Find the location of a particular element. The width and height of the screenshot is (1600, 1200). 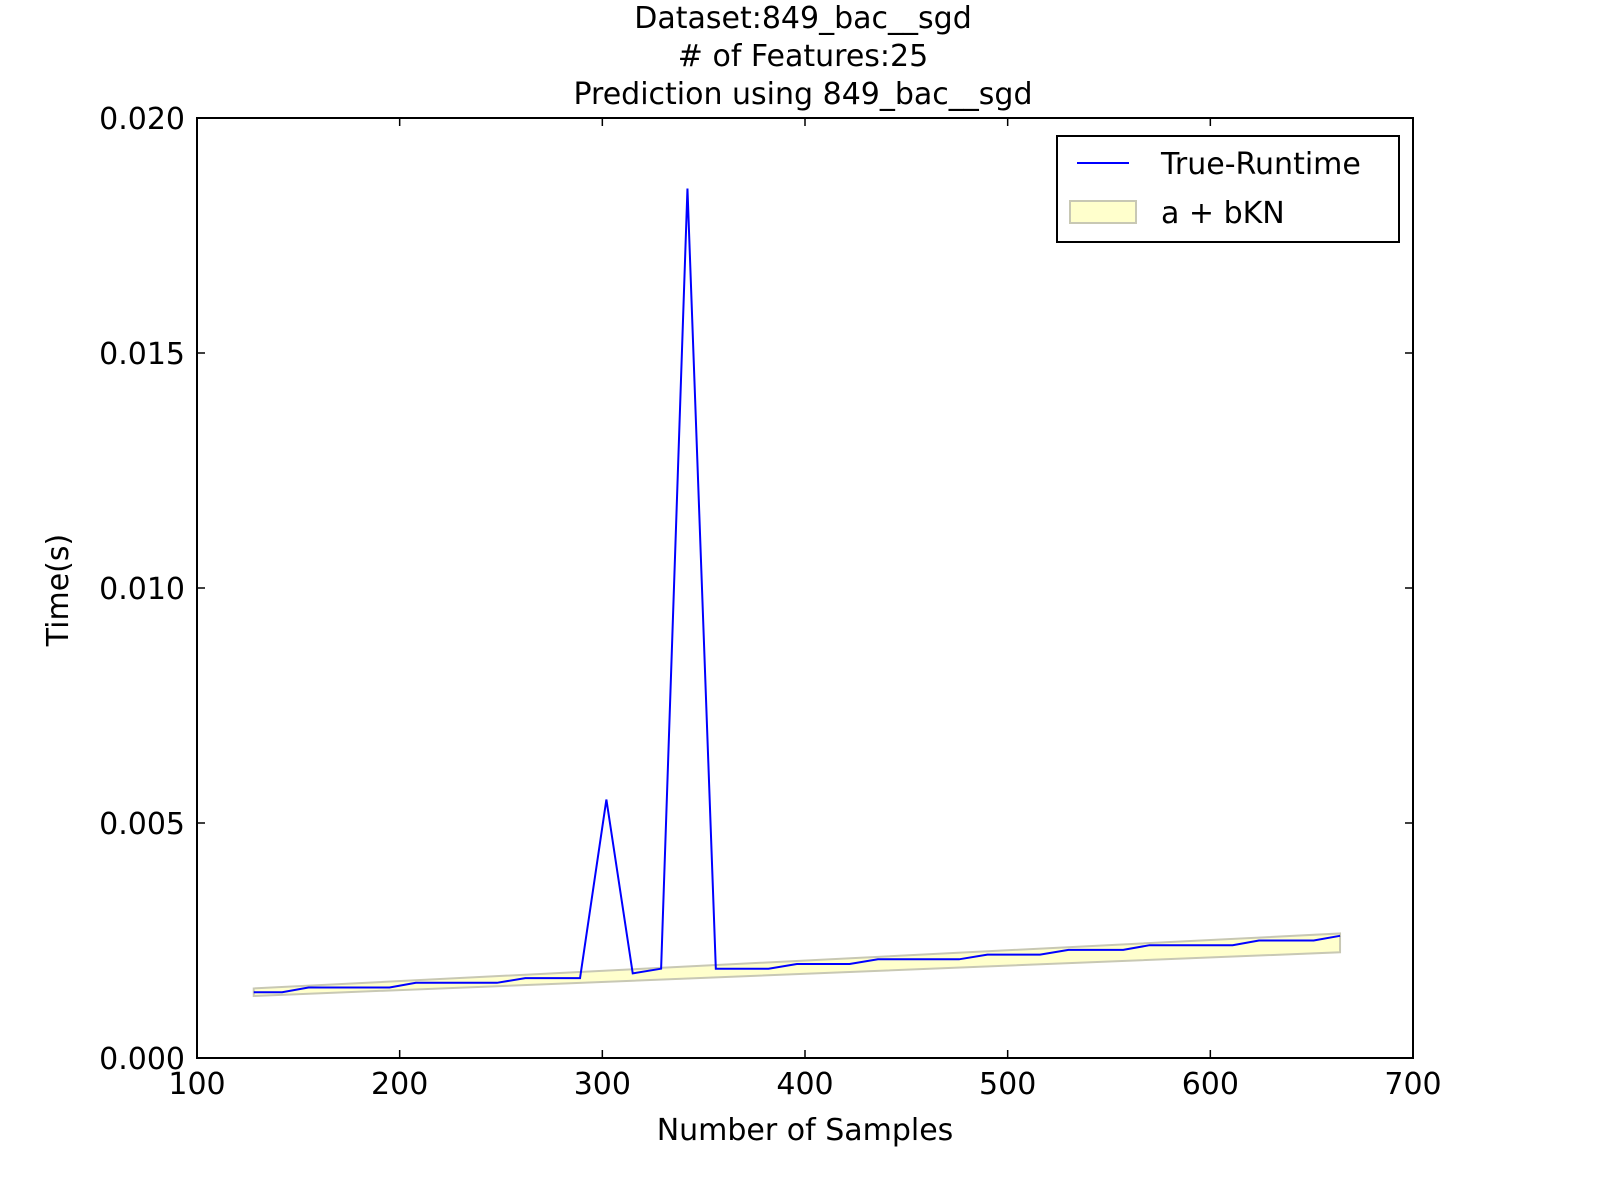

y-tick-label: 0.010 is located at coordinates (142, 589).